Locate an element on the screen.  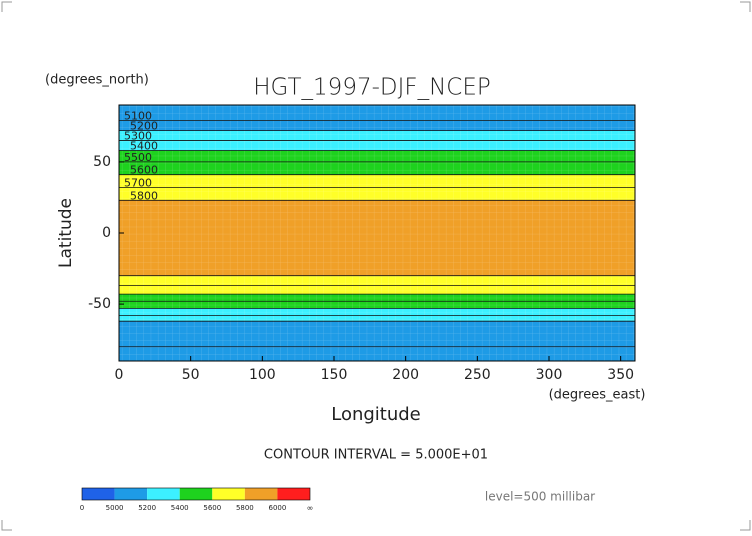
contour-label: 5500 is located at coordinates (138, 157).